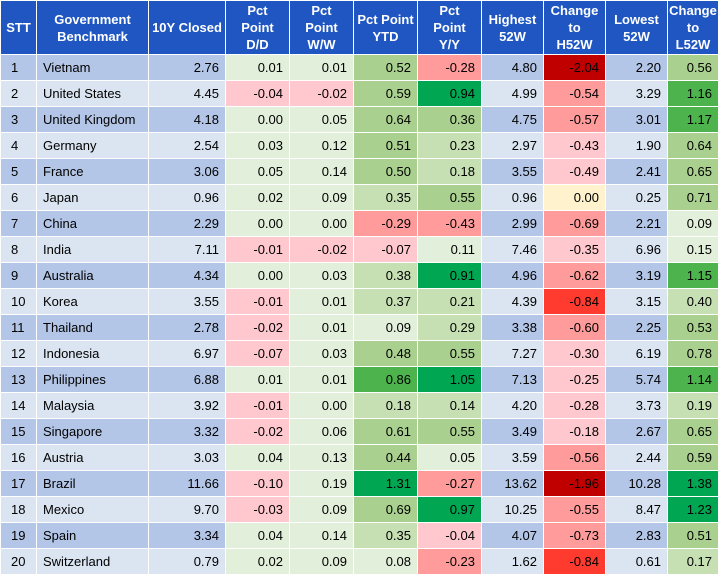  Describe the element at coordinates (574, 119) in the screenshot. I see `cell-change-to-h52w: -0.57` at that location.